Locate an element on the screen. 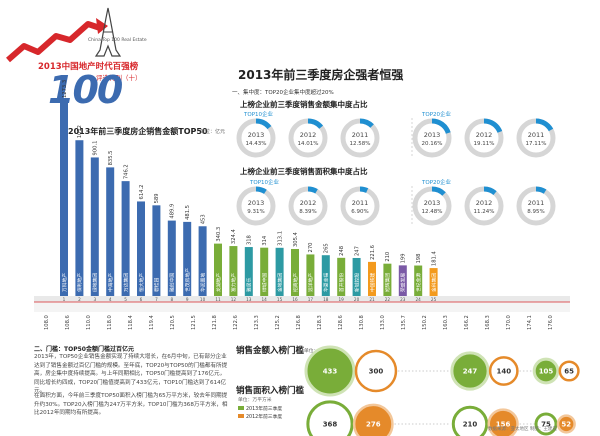 The width and height of the screenshot is (600, 436). bottom-value-label: 128.6 is located at coordinates (341, 322).